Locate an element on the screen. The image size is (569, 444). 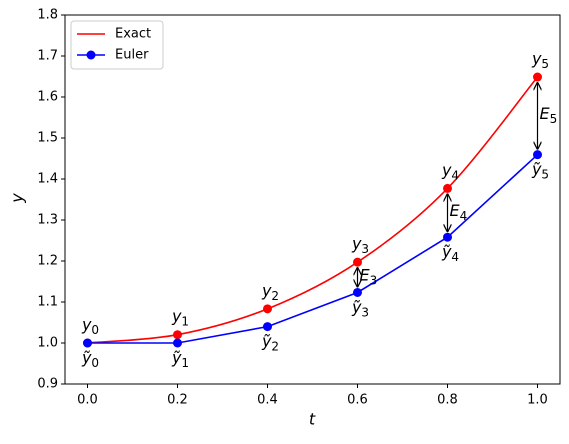
y-tick-label: 1.7 is located at coordinates (47, 56).